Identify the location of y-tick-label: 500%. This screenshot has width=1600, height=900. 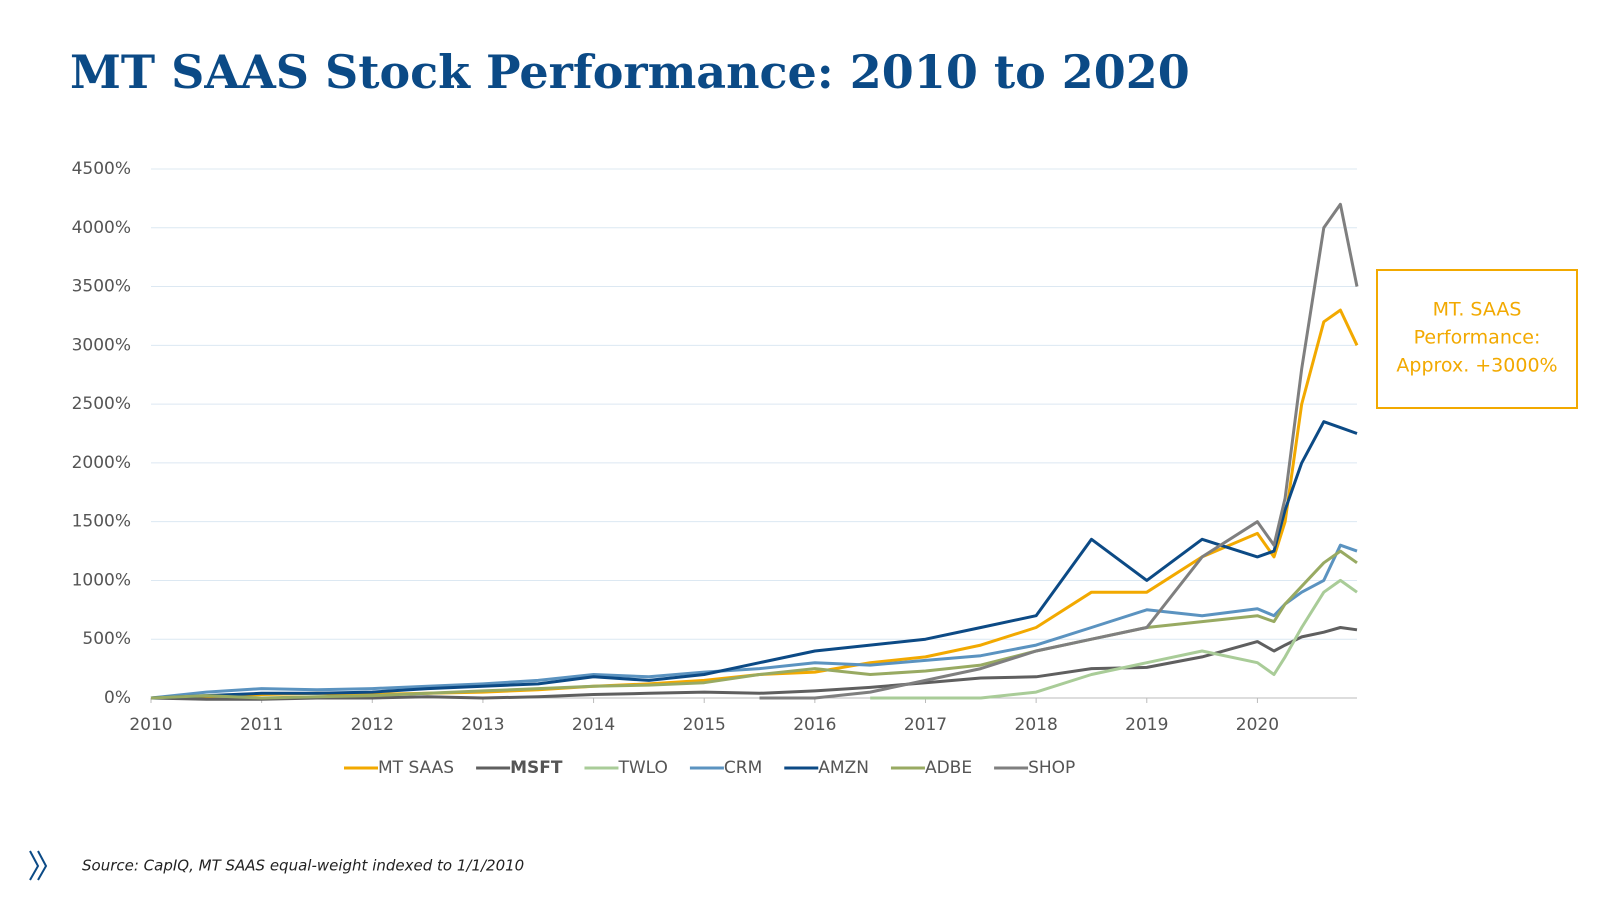
(106, 639).